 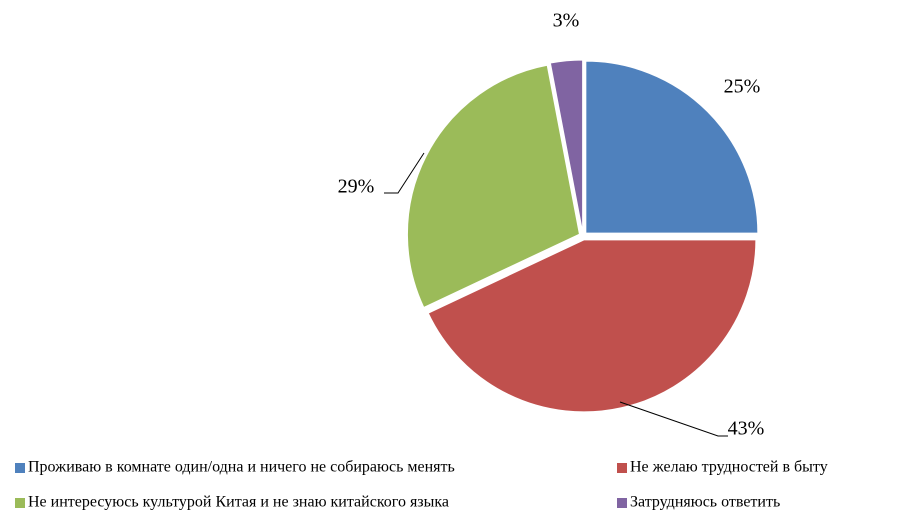 I want to click on data-label: 29%, so click(x=356, y=187).